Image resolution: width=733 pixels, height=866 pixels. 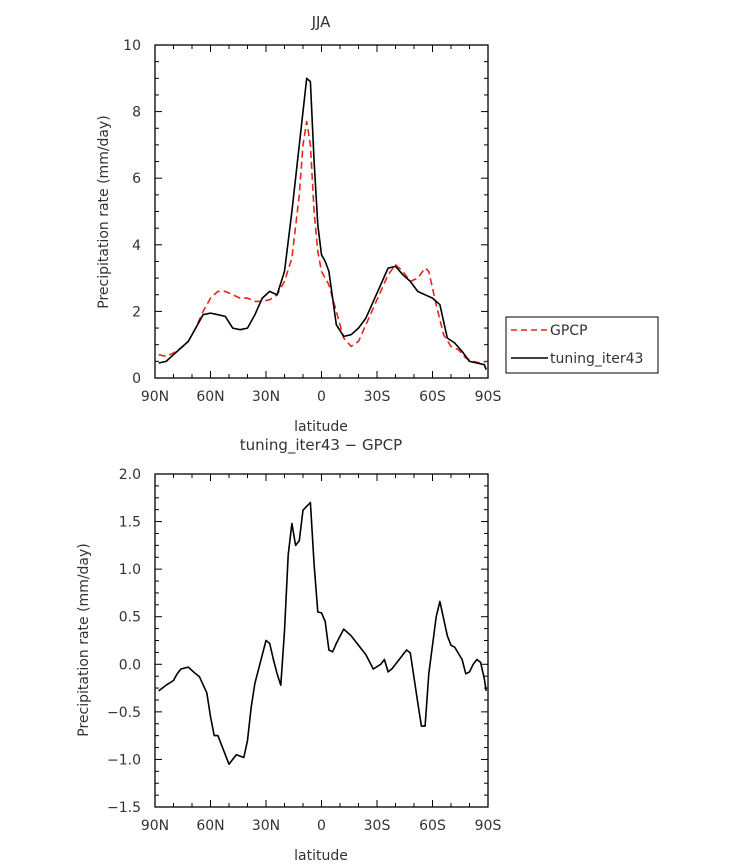 I want to click on top-chart-y-tick-label: 10, so click(x=132, y=46).